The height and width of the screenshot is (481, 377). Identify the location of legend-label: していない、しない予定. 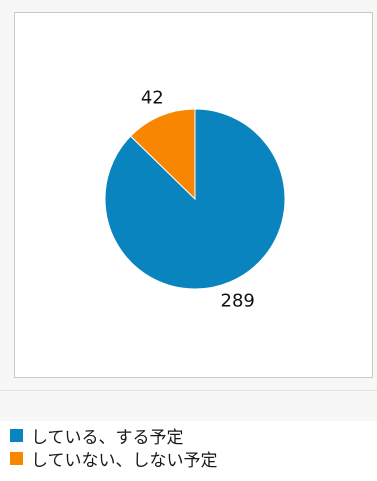
(124, 461).